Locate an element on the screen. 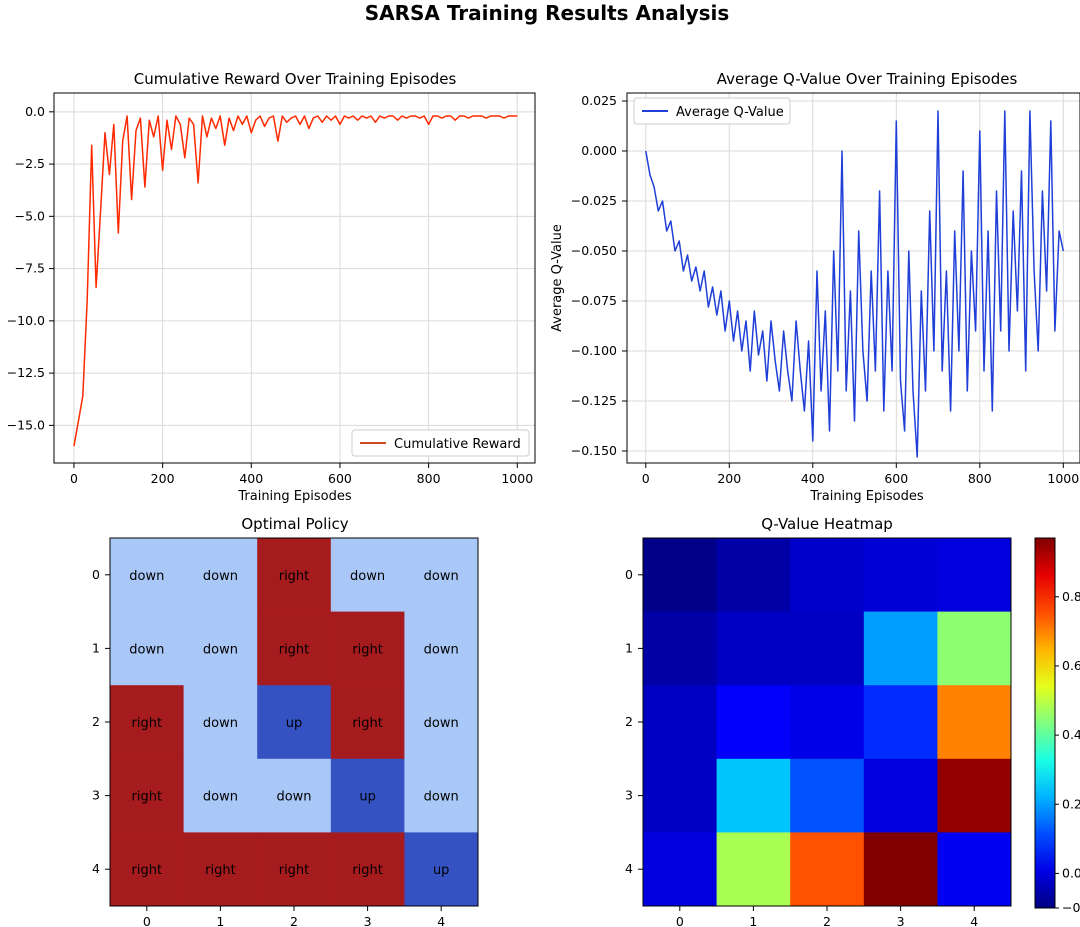 This screenshot has width=1080, height=927. y-tick-label: −0.125 is located at coordinates (594, 400).